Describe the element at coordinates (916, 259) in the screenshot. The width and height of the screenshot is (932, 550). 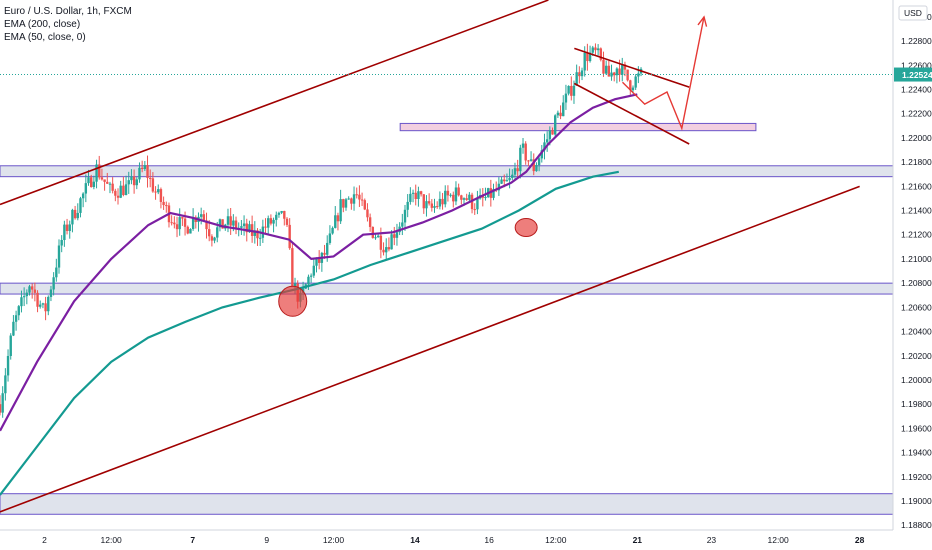
I see `y-tick-label: 1.21000` at that location.